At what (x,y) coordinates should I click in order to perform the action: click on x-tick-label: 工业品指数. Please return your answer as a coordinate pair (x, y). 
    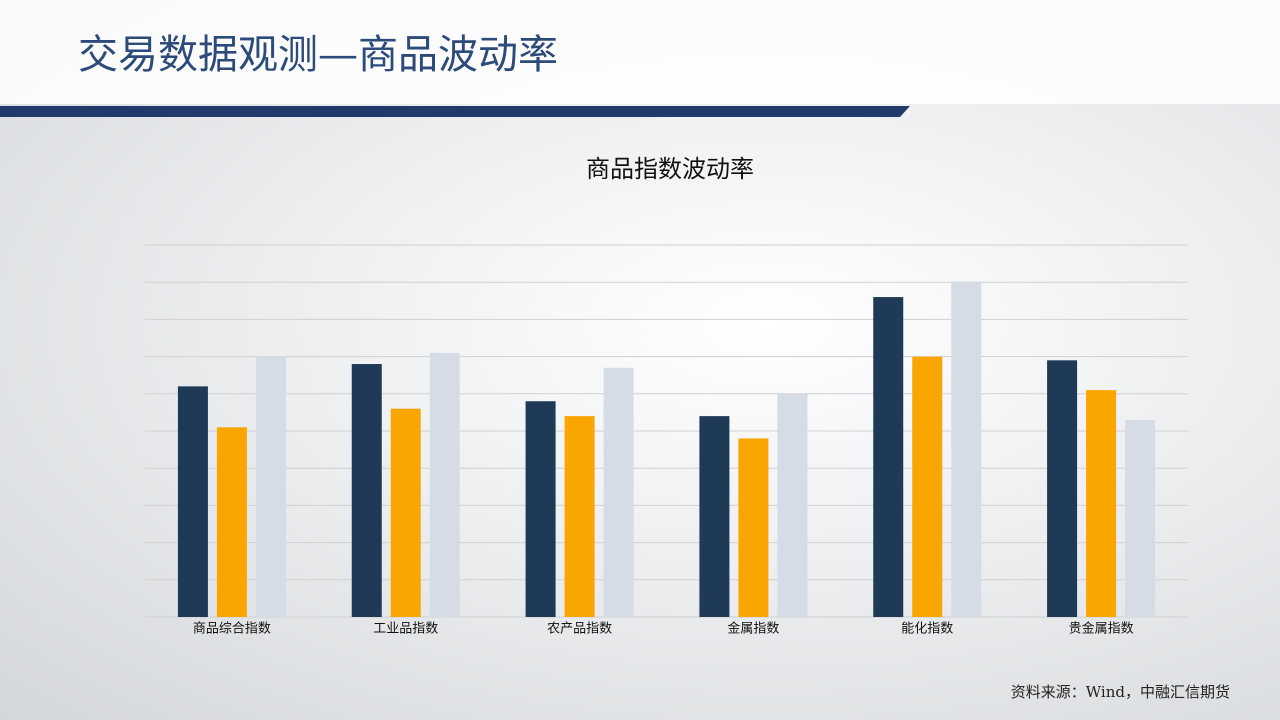
    Looking at the image, I should click on (405, 629).